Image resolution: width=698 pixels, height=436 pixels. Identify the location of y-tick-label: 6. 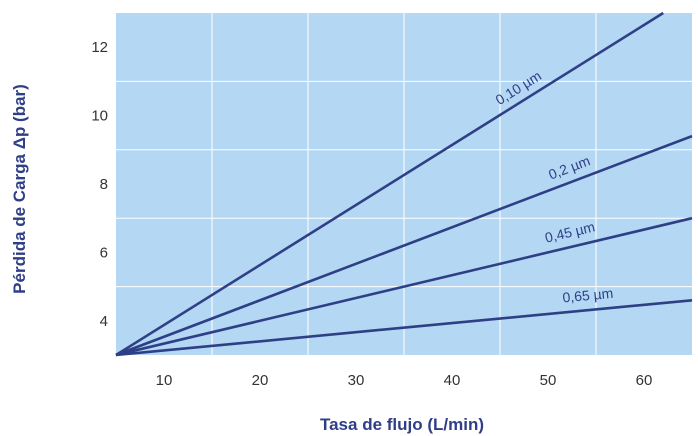
(104, 252).